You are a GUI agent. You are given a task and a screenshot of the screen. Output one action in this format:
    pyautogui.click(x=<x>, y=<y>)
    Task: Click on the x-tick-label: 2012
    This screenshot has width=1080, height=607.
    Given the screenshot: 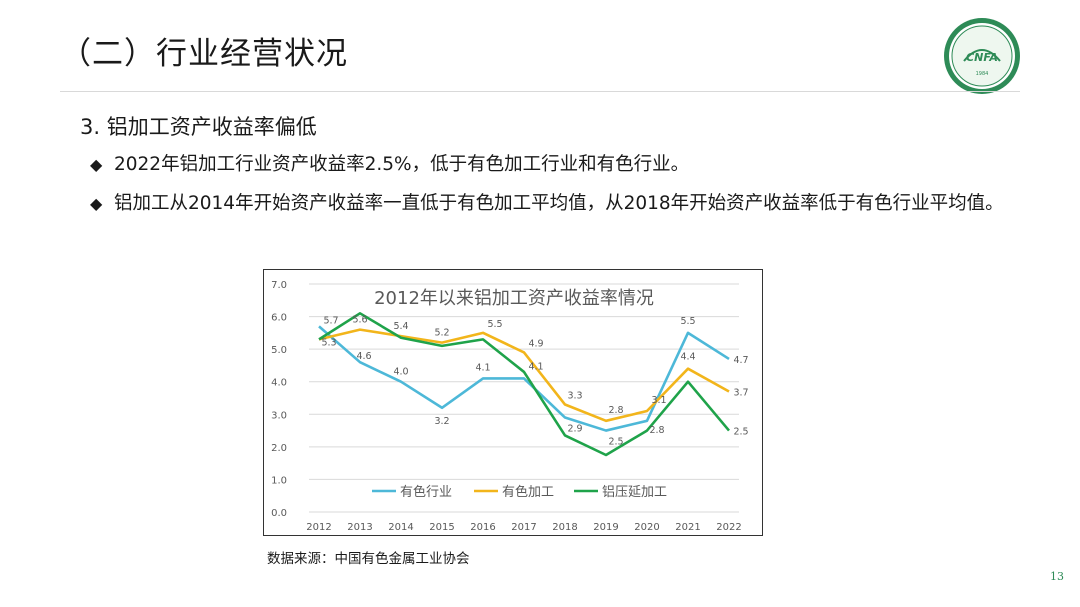 What is the action you would take?
    pyautogui.click(x=318, y=527)
    